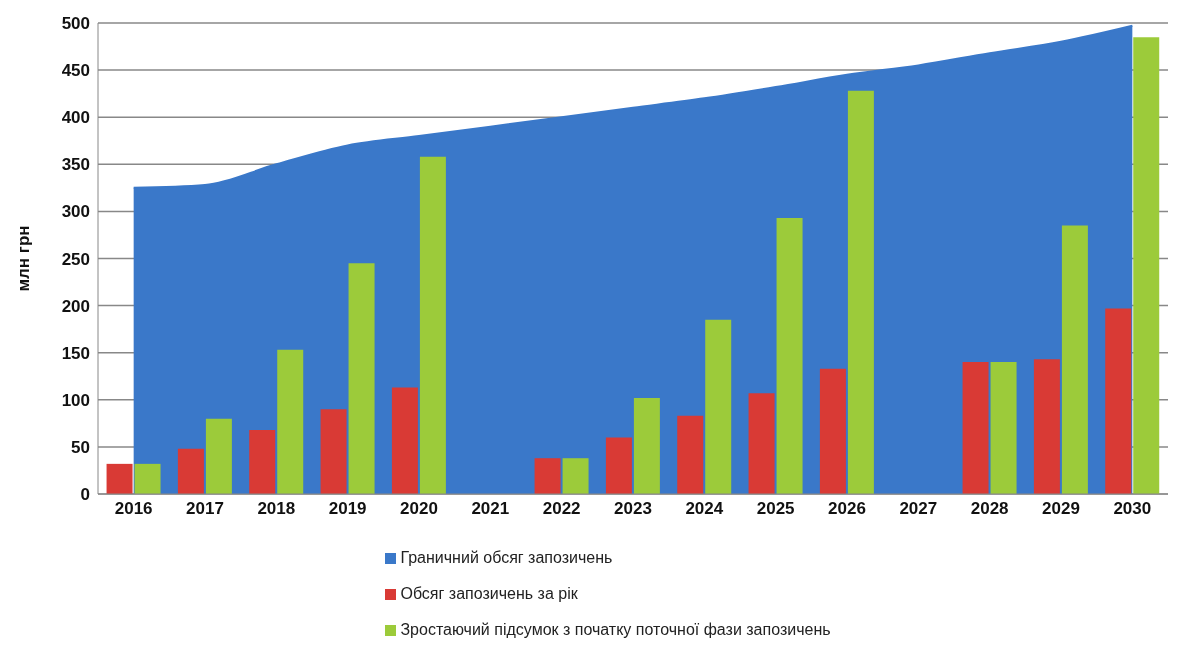 This screenshot has width=1188, height=665. Describe the element at coordinates (75, 259) in the screenshot. I see `y-tick-label: 250` at that location.